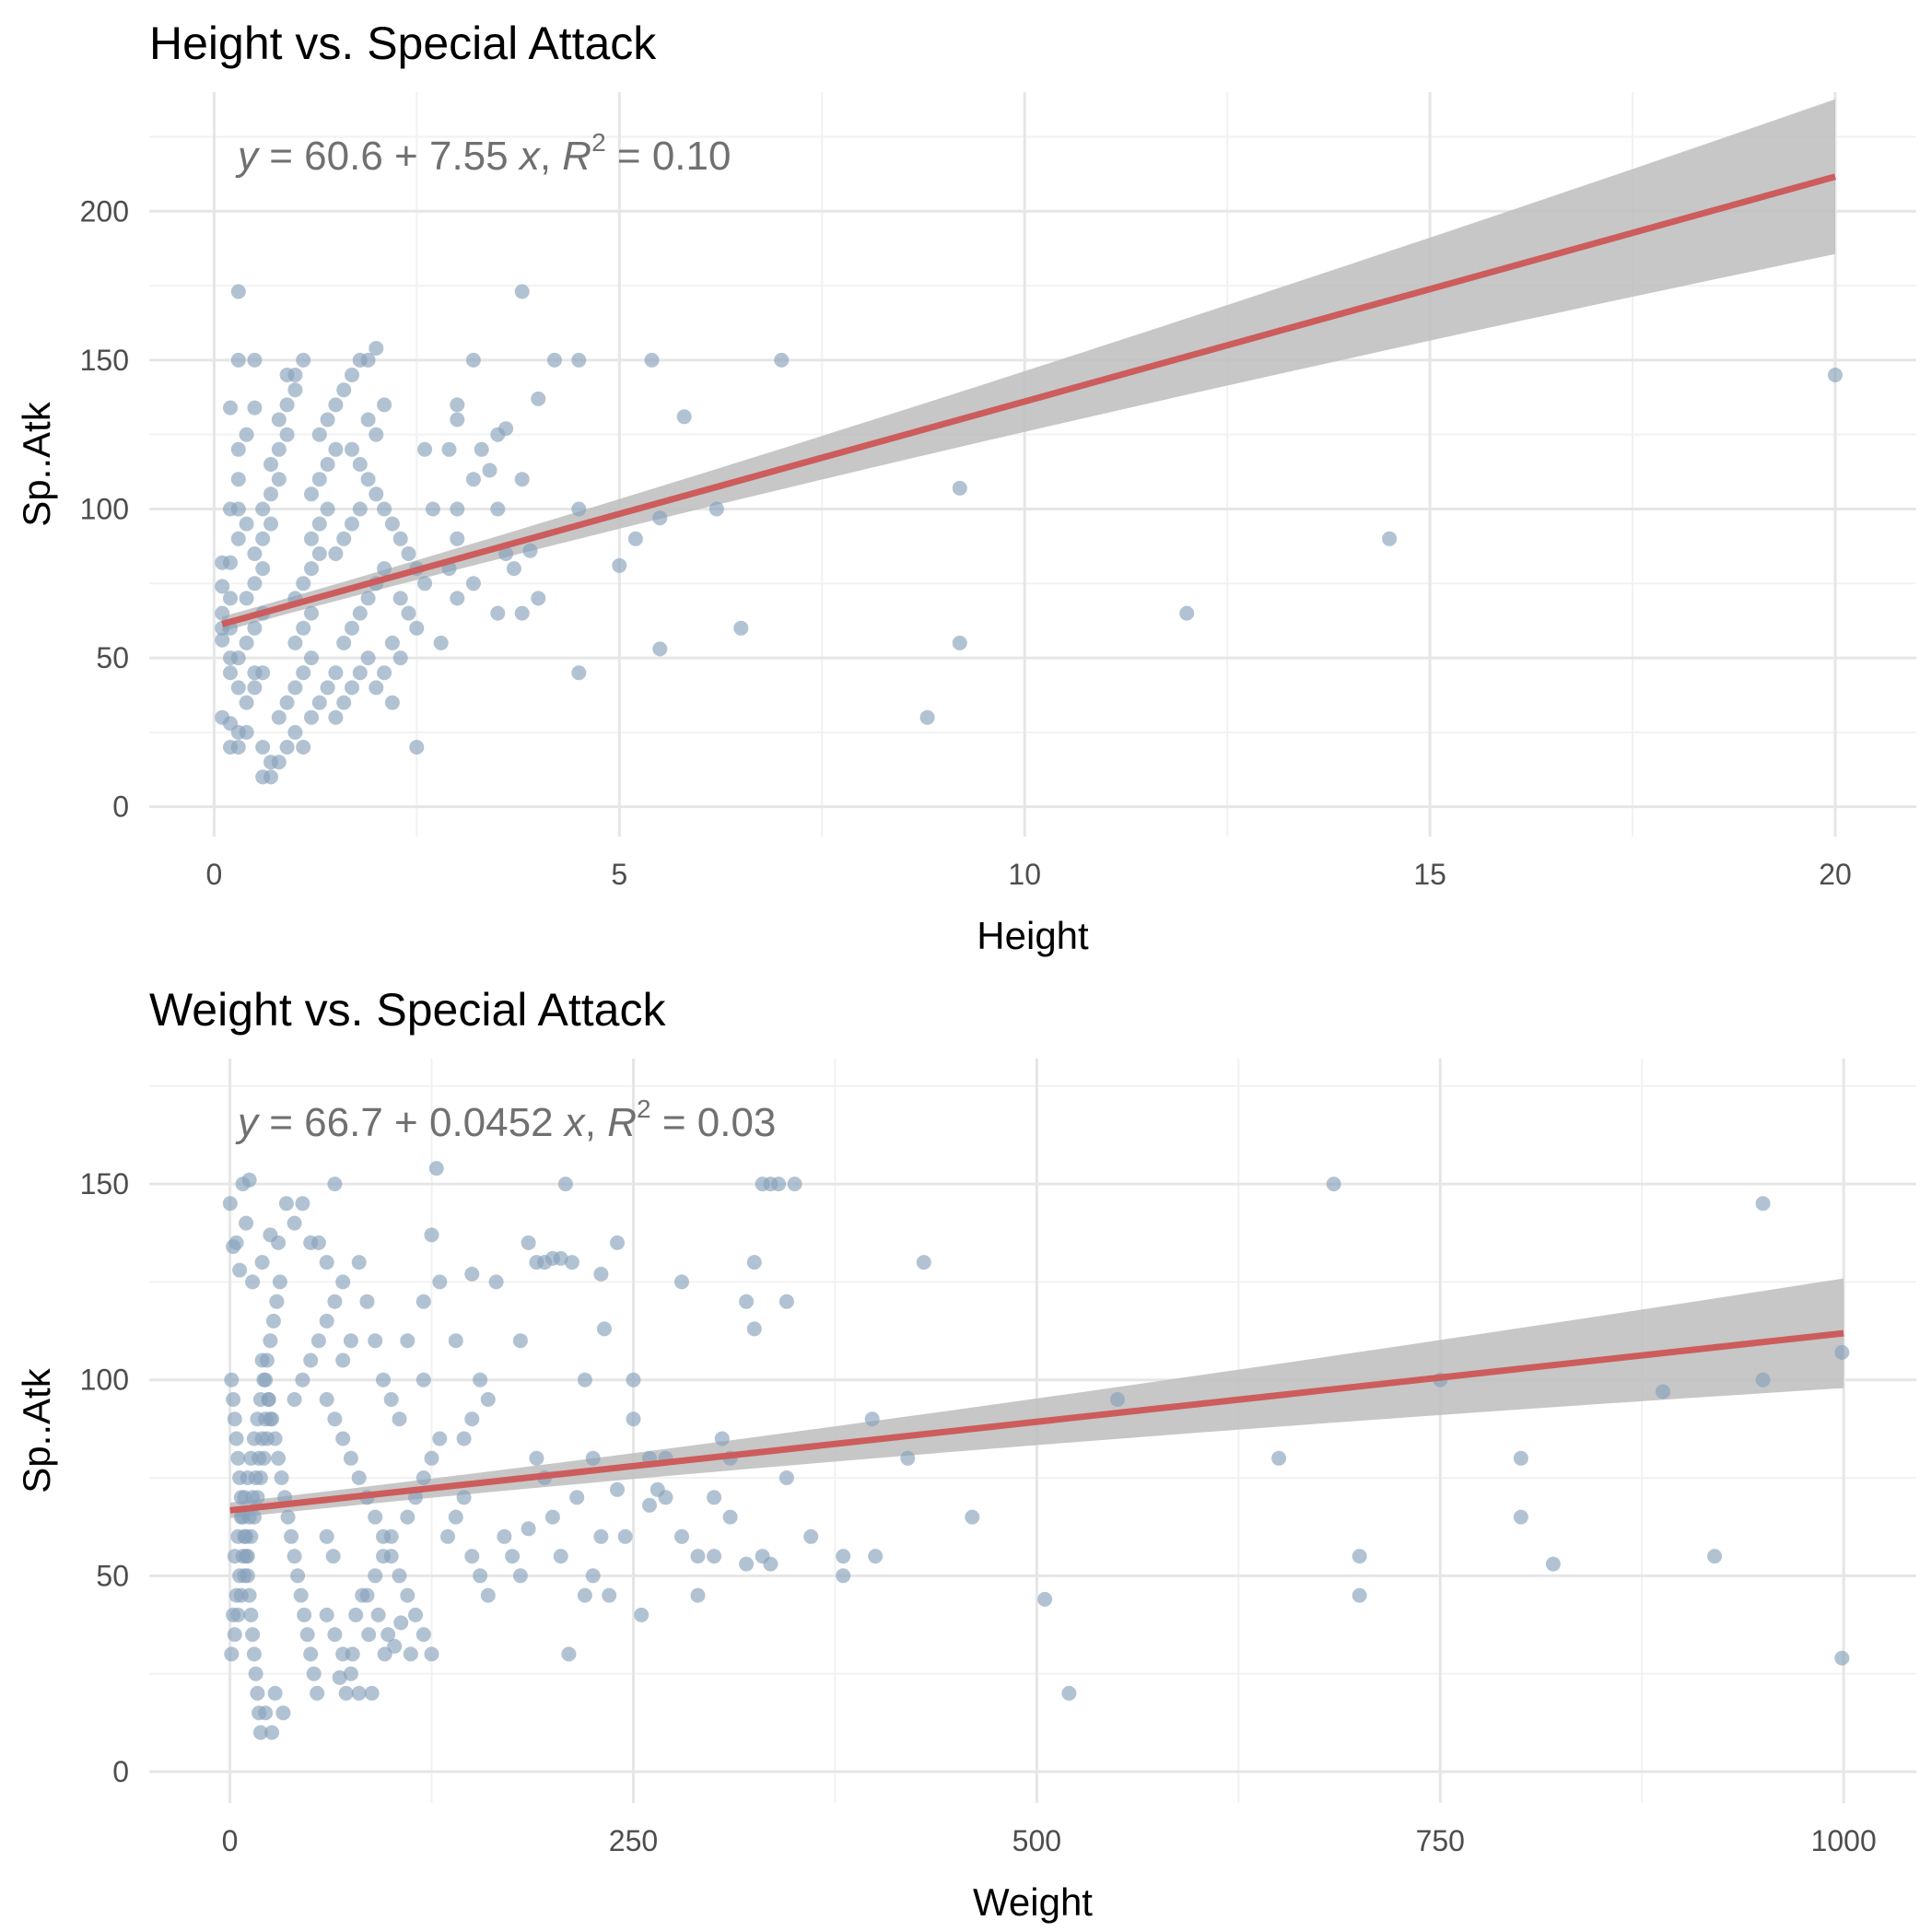 The image size is (1931, 1932). I want to click on y-tick-label: 150, so click(104, 360).